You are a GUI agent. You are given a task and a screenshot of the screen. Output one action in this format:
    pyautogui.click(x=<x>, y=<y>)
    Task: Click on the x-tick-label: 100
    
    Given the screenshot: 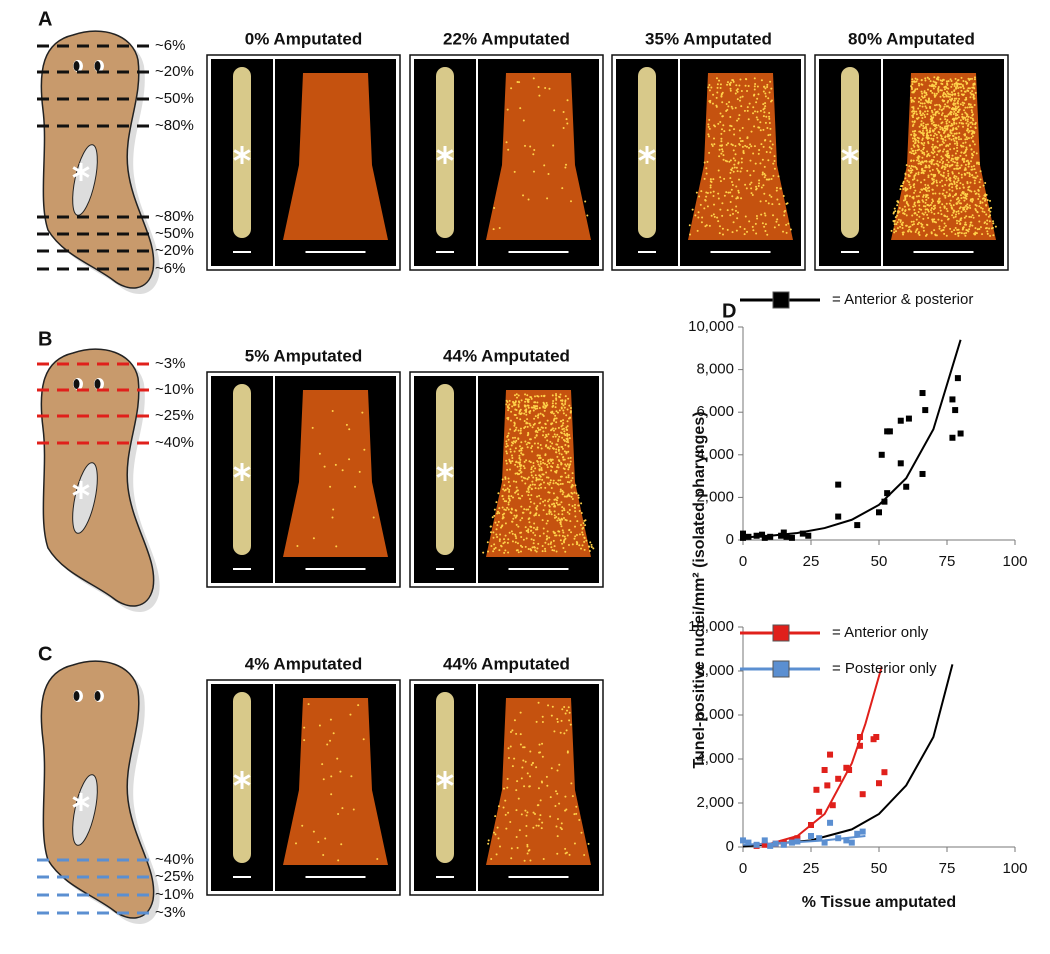 What is the action you would take?
    pyautogui.click(x=1014, y=868)
    